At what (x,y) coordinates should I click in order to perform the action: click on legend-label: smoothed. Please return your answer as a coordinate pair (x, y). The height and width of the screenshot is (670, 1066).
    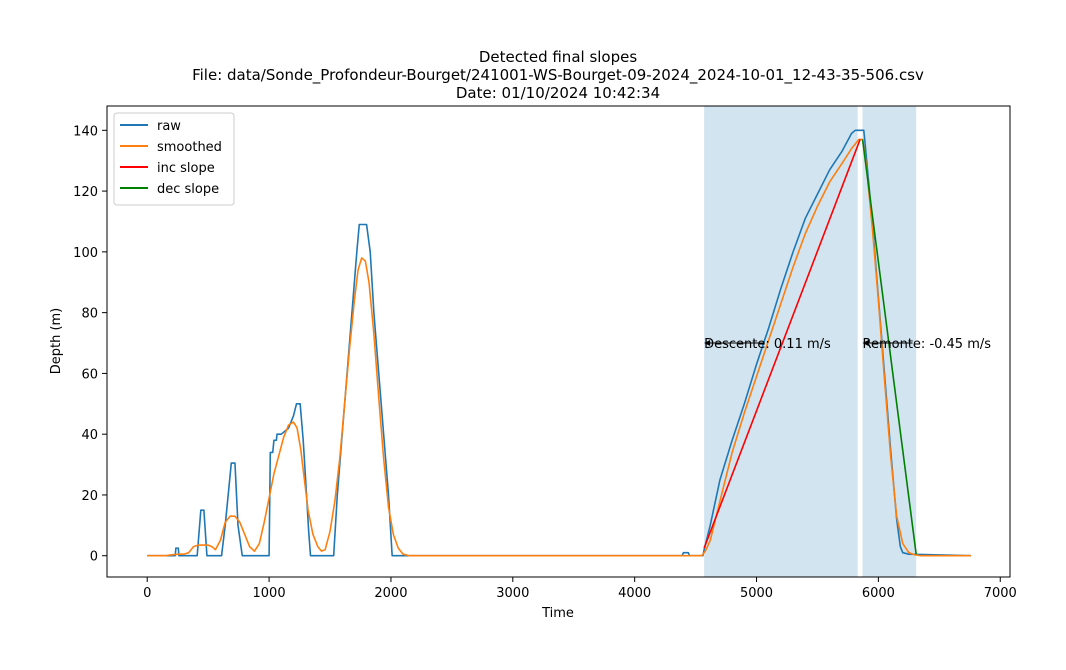
    Looking at the image, I should click on (189, 147).